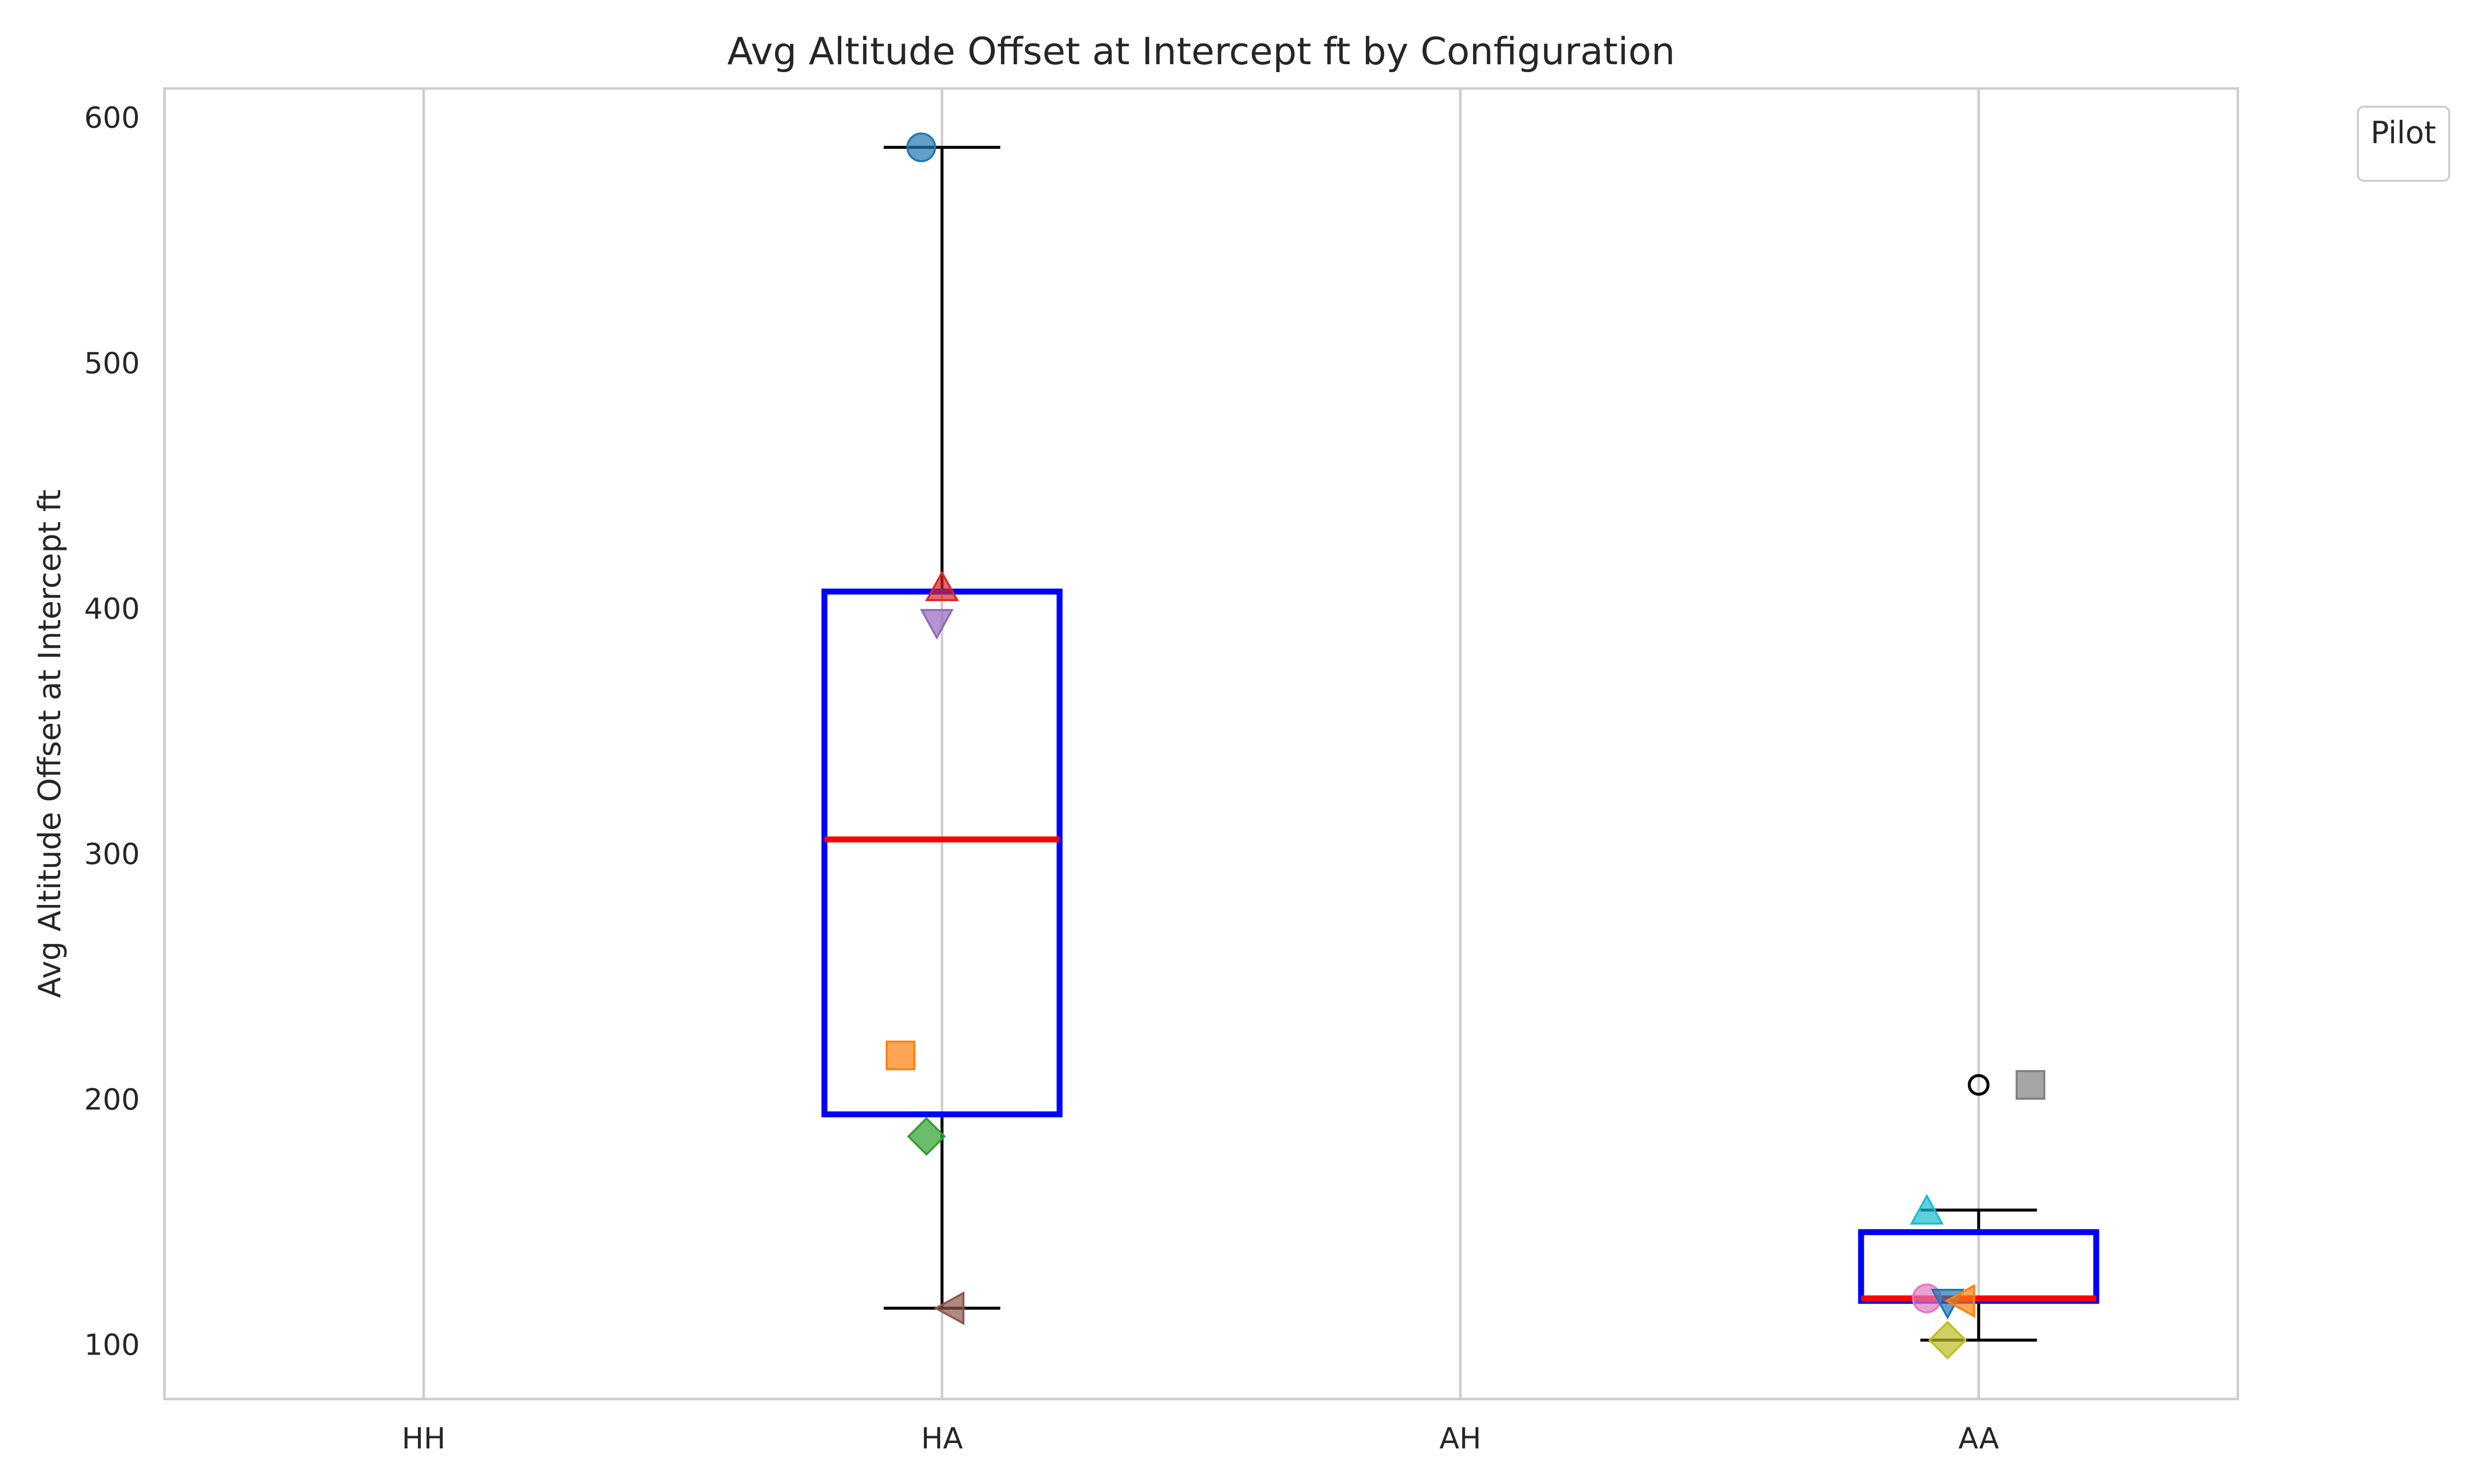 This screenshot has width=2470, height=1484. I want to click on y-axis-title: Avg Altitude Offset at Intercept ft, so click(50, 744).